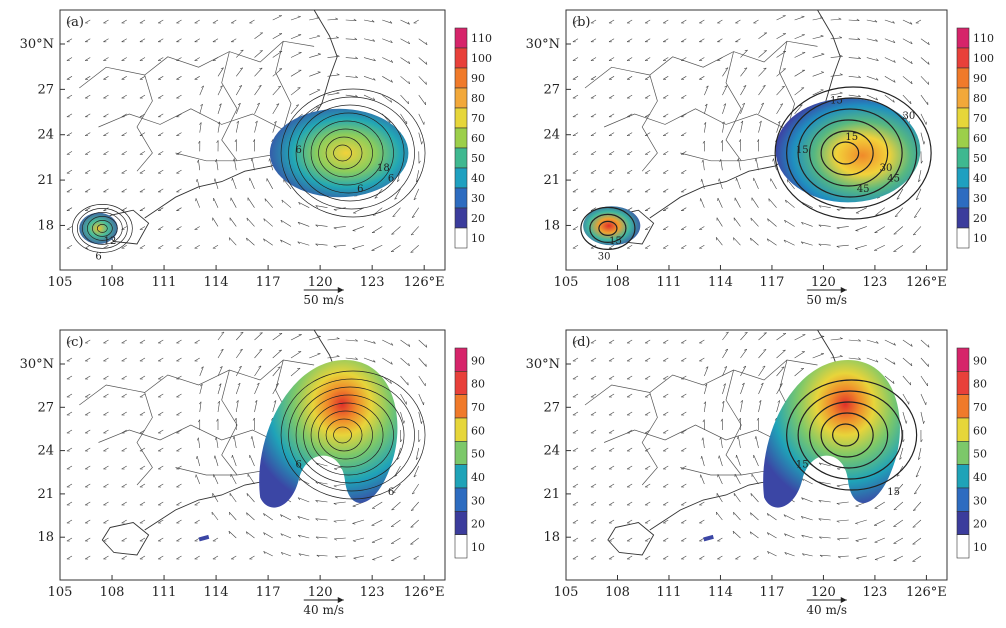 The width and height of the screenshot is (1006, 628). What do you see at coordinates (566, 282) in the screenshot?
I see `x-tick-label: 105` at bounding box center [566, 282].